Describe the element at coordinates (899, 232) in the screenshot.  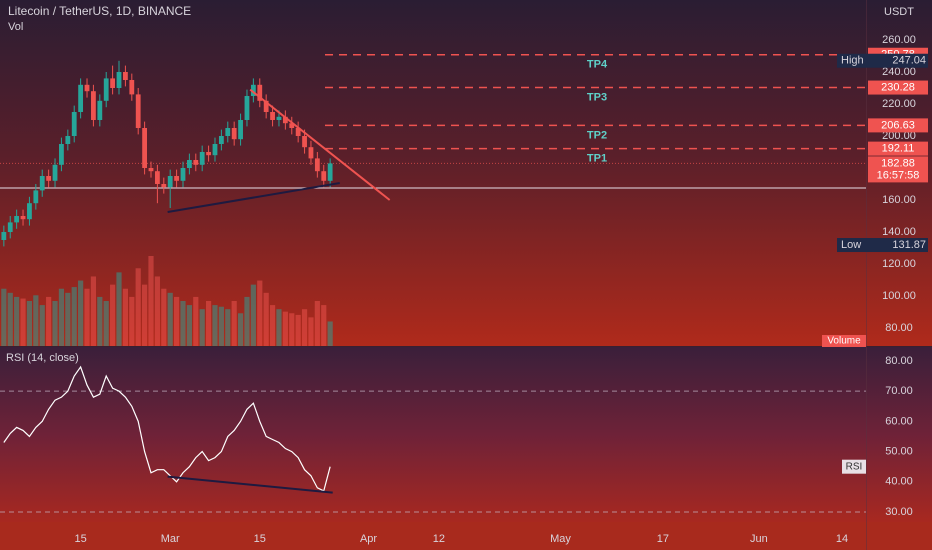
I see `y-tick-label: 140.00` at that location.